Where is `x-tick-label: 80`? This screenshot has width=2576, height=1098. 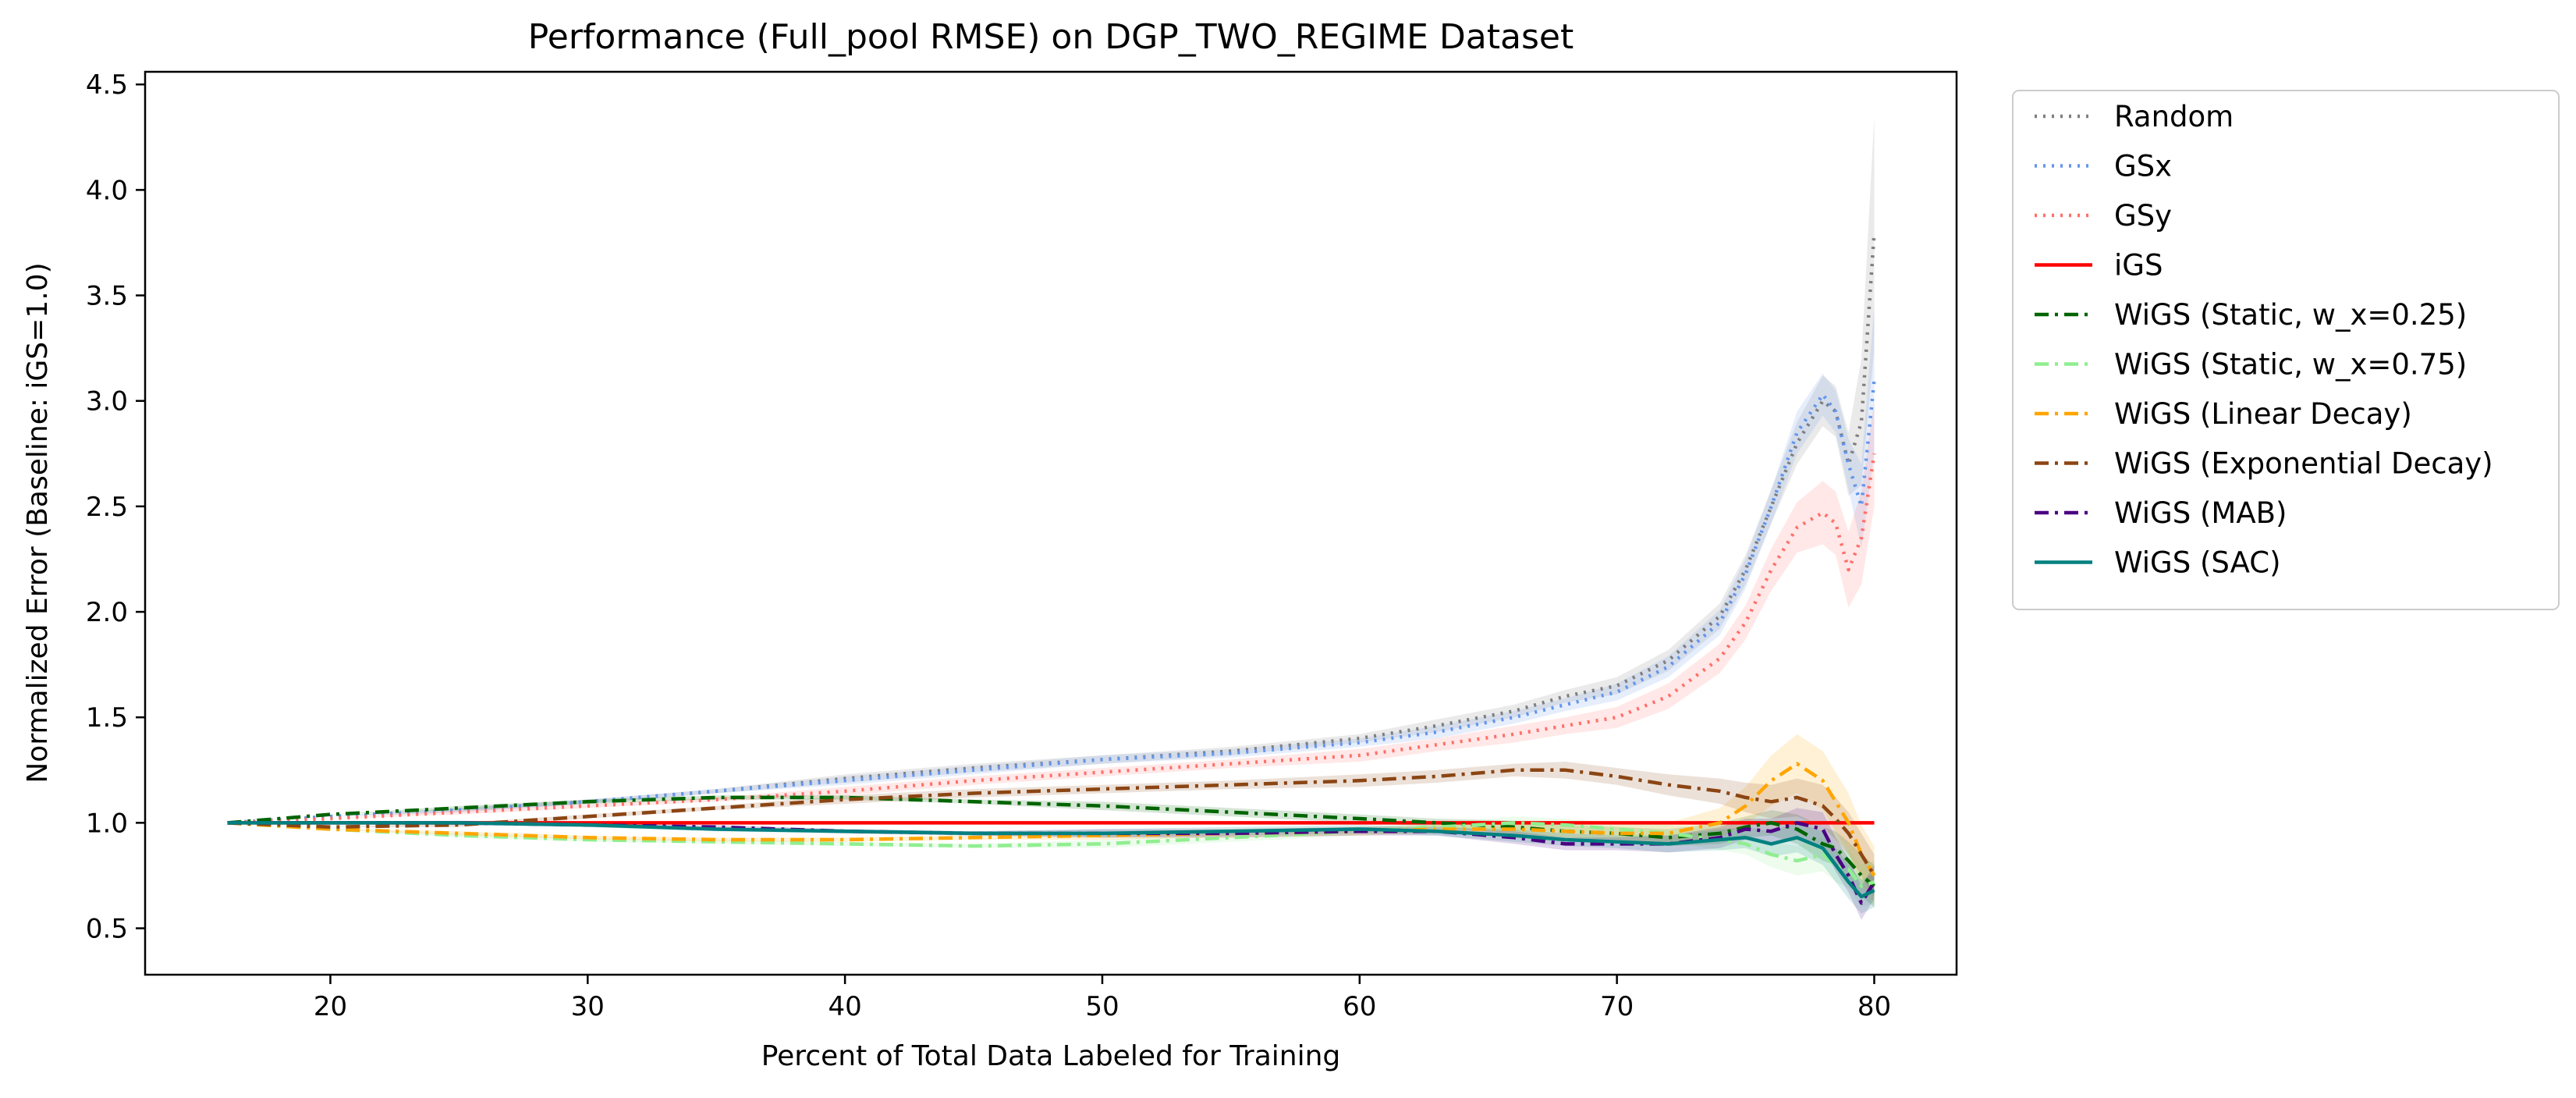
x-tick-label: 80 is located at coordinates (1874, 1006).